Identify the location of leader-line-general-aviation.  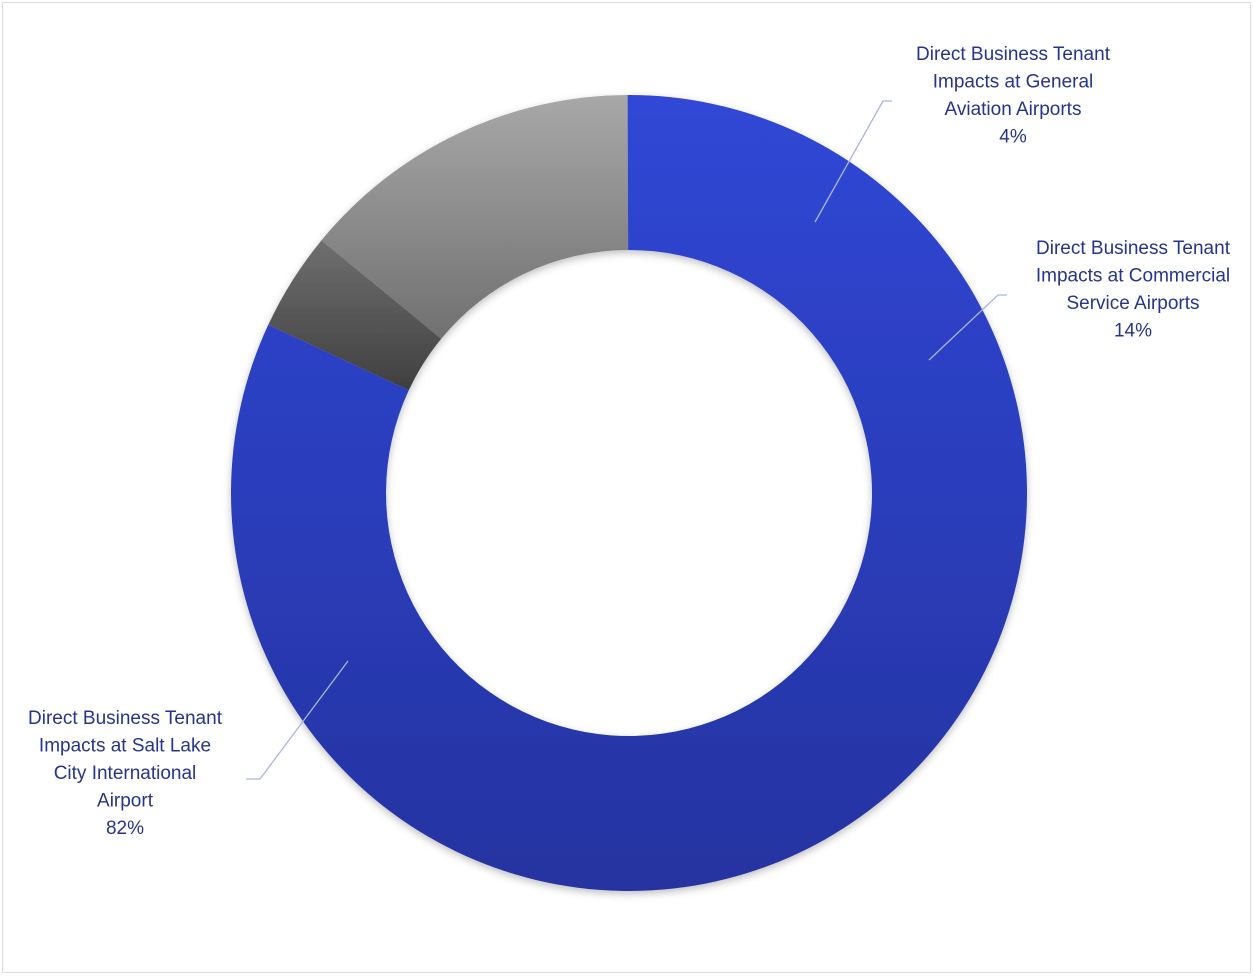
(853, 161).